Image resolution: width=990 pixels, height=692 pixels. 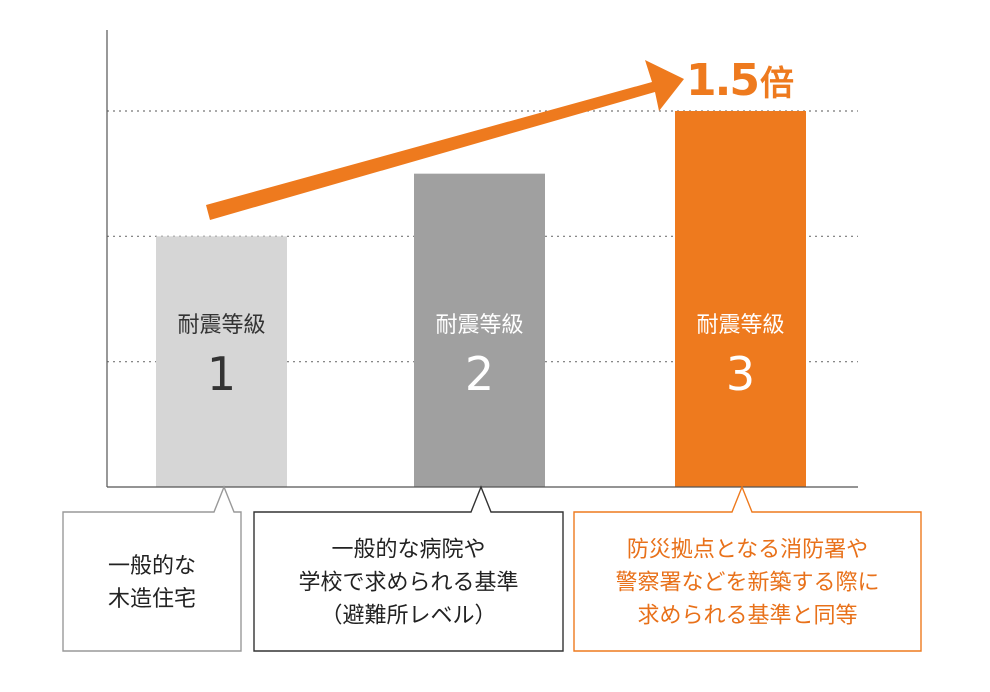 What do you see at coordinates (408, 616) in the screenshot?
I see `callout-2-line-3: （避難所レベル）` at bounding box center [408, 616].